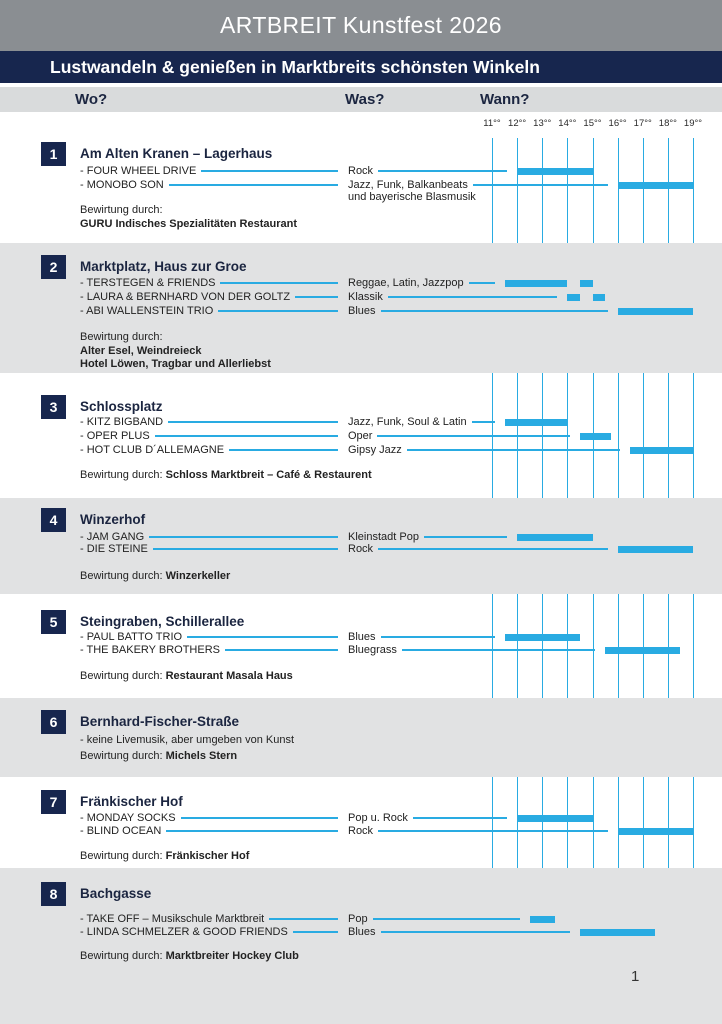 The image size is (722, 1024). Describe the element at coordinates (185, 297) in the screenshot. I see `act-name: - LAURA & BERNHARD VON DER GOLTZ` at that location.